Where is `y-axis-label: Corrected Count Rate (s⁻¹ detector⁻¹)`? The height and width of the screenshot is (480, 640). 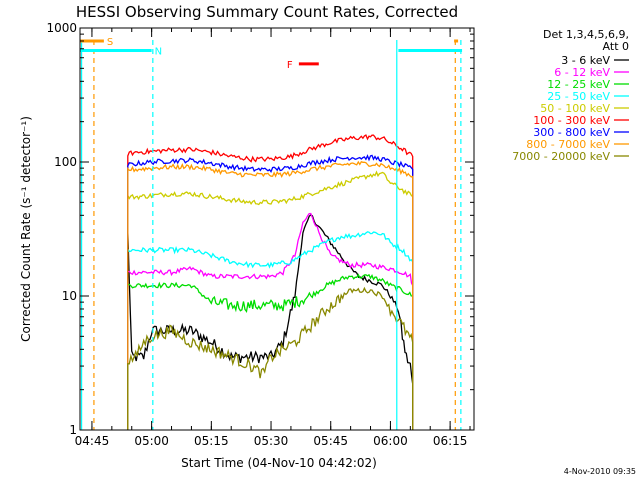 y-axis-label: Corrected Count Rate (s⁻¹ detector⁻¹) is located at coordinates (26, 229).